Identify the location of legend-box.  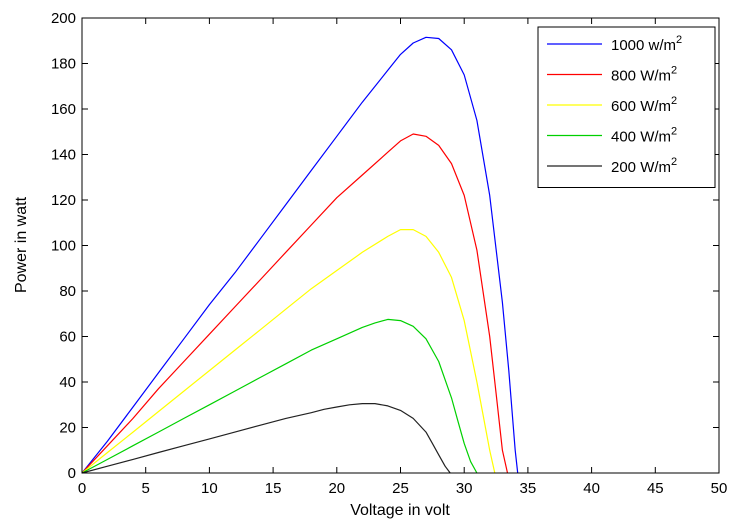
(626, 107).